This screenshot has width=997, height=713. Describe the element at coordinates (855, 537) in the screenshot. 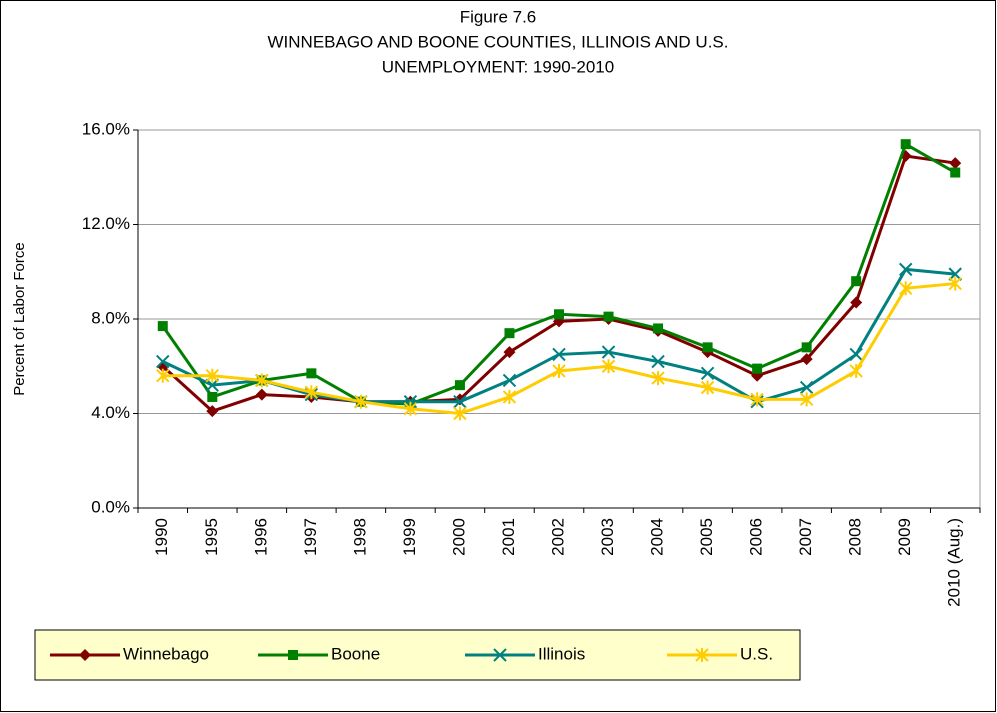

I see `x-tick-label: 2008` at that location.